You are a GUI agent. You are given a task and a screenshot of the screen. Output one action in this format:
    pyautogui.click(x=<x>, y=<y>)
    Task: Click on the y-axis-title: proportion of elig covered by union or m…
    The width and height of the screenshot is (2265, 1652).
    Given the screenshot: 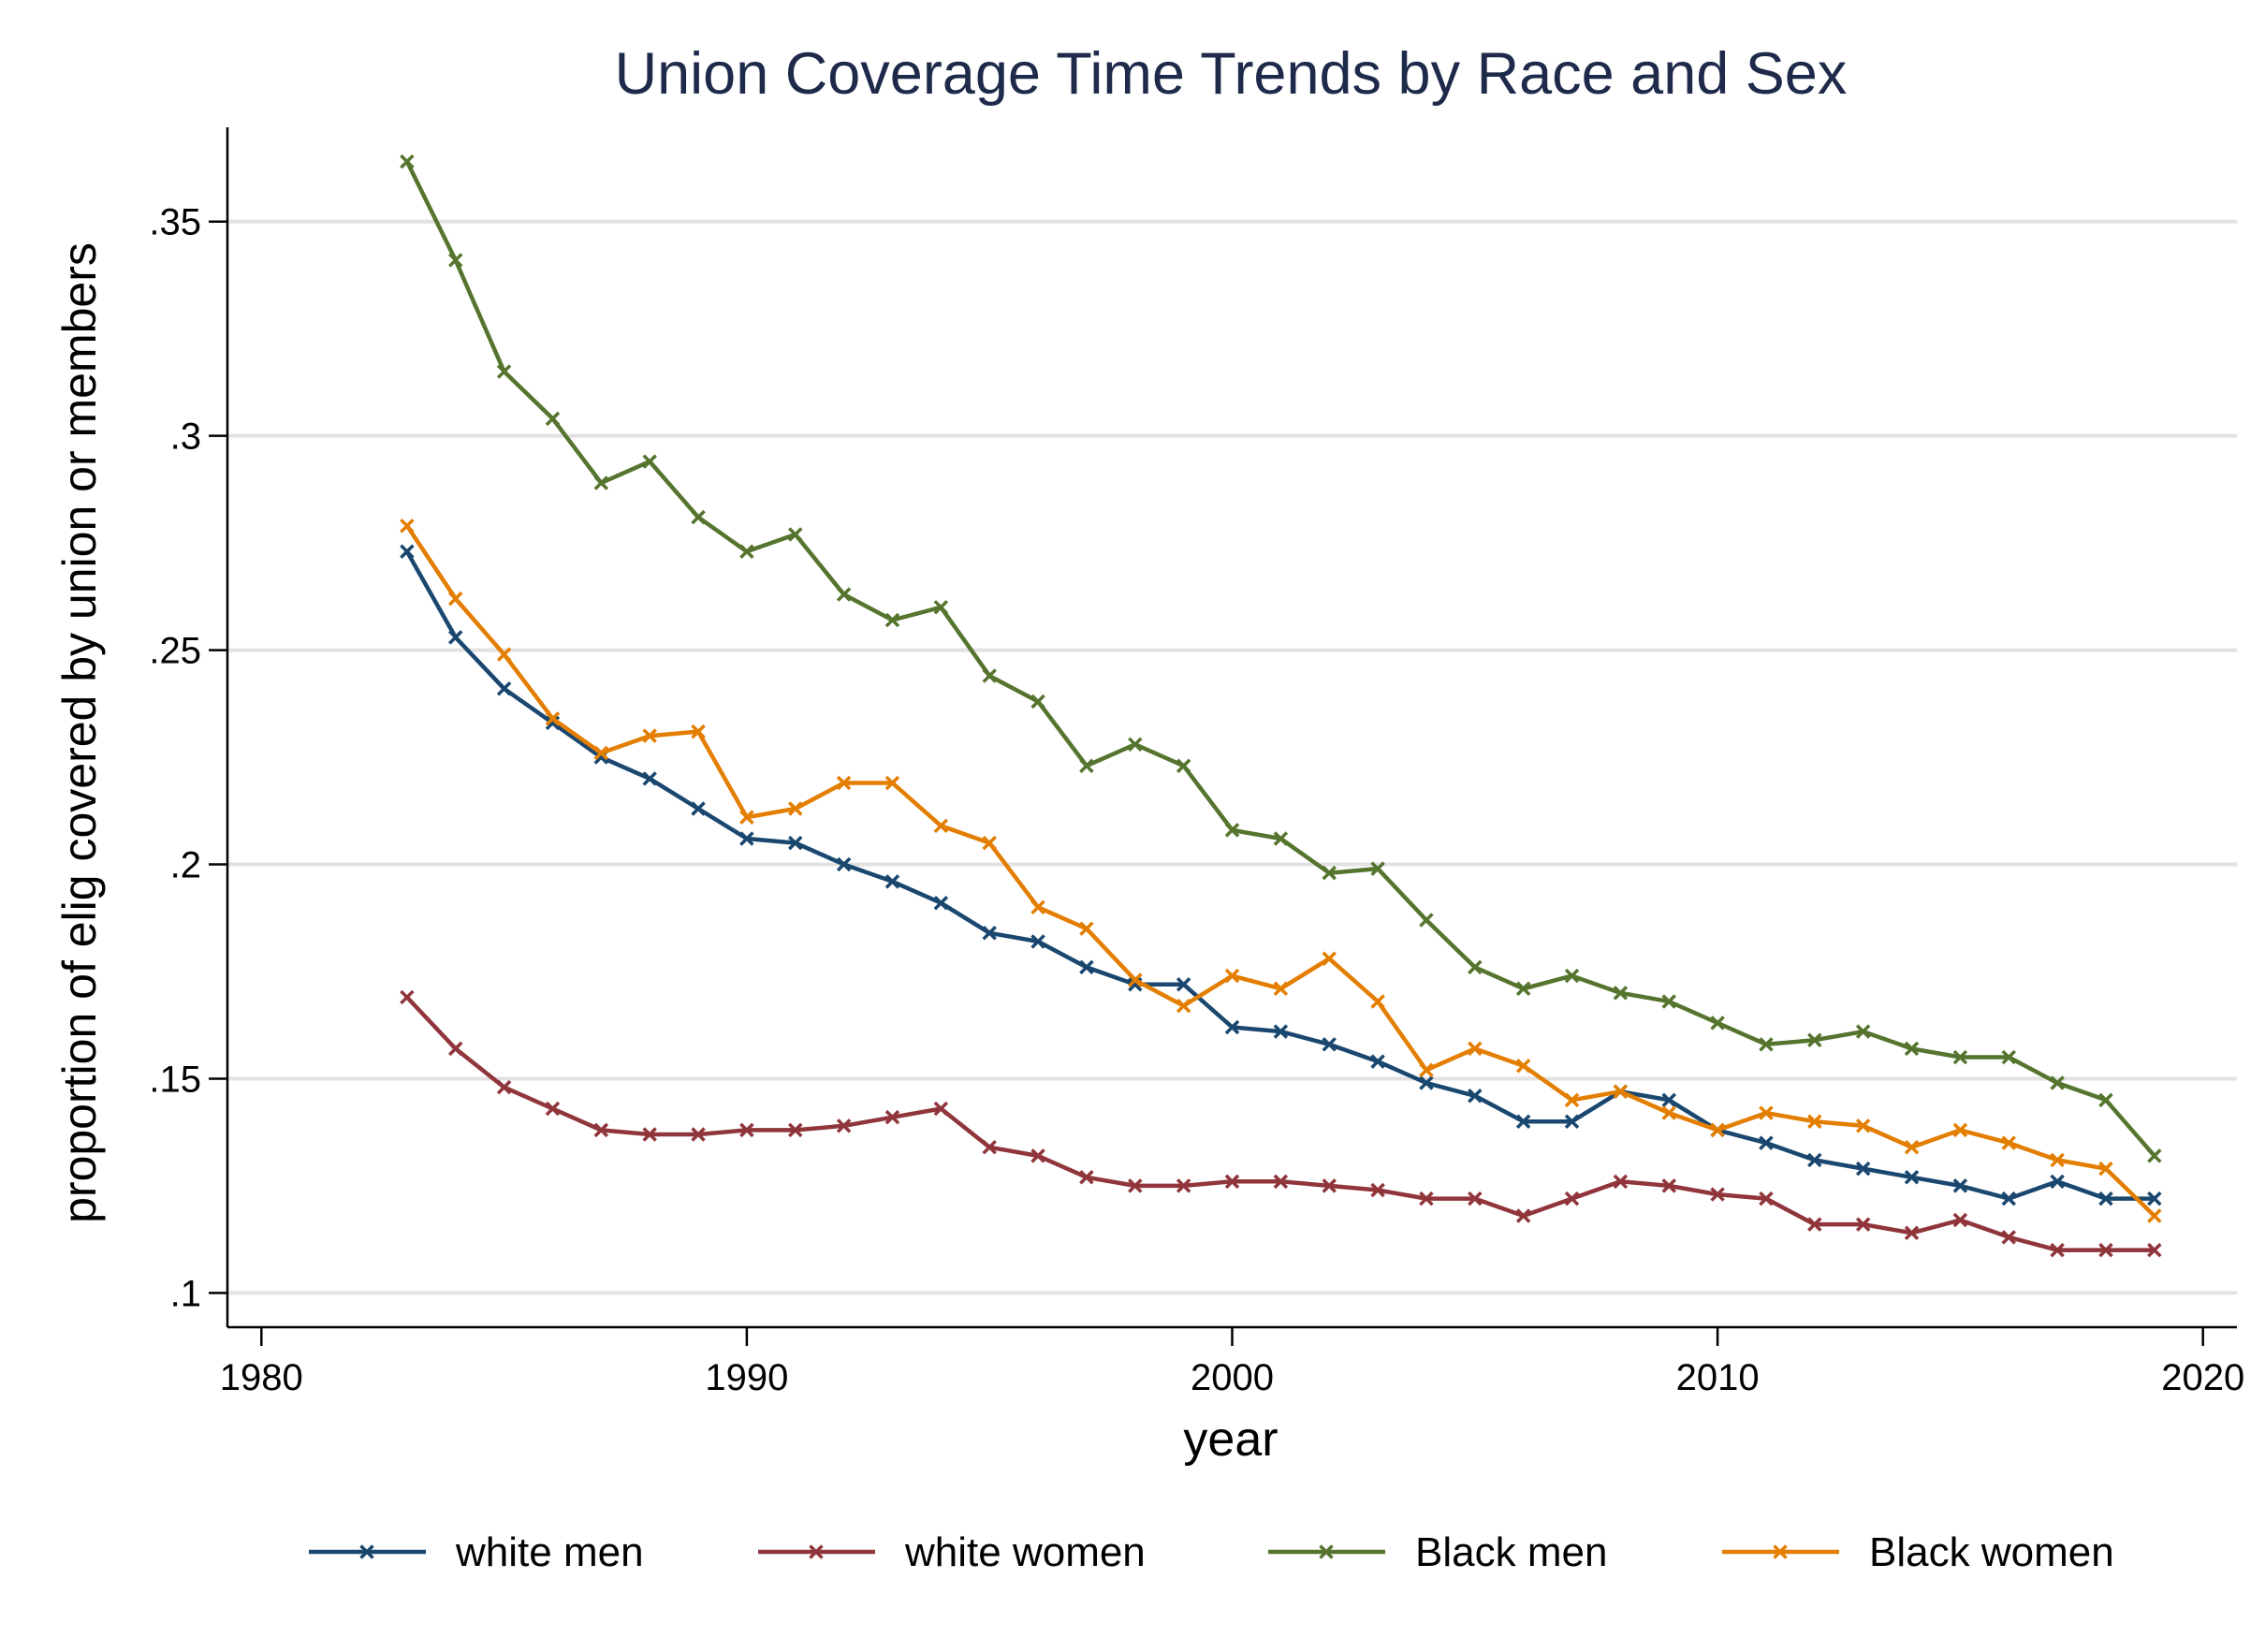 What is the action you would take?
    pyautogui.click(x=79, y=732)
    